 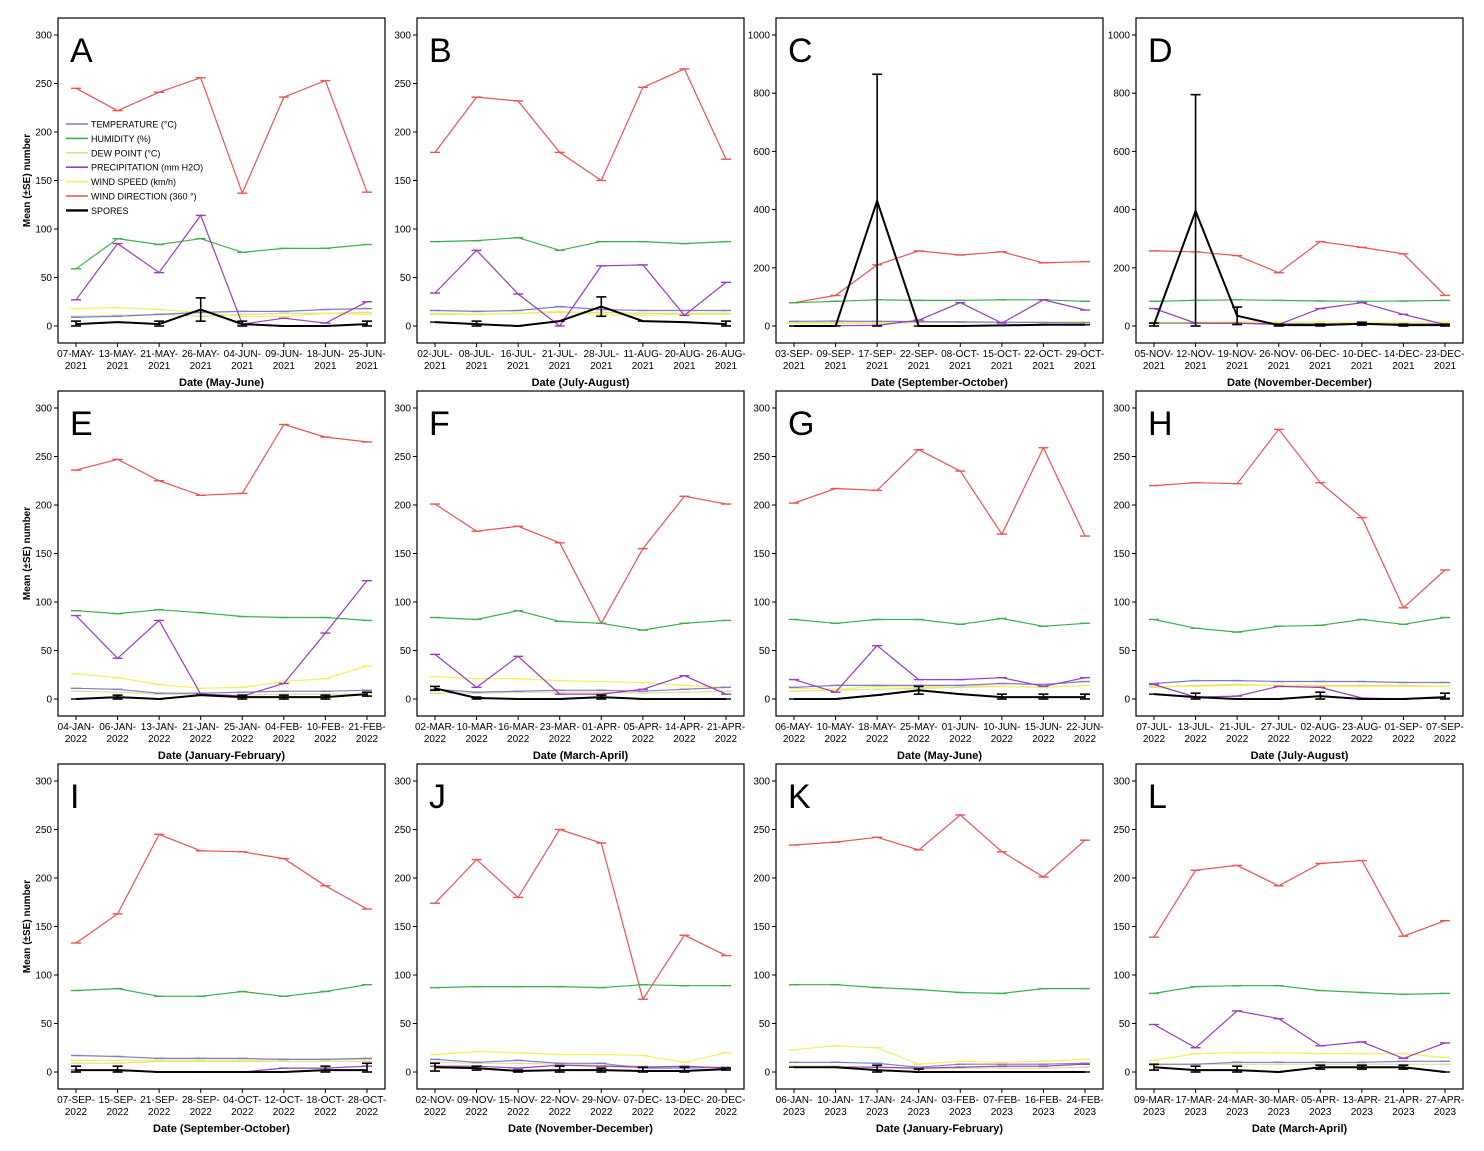 What do you see at coordinates (366, 733) in the screenshot?
I see `x-tick-label: 21-FEB-2022` at bounding box center [366, 733].